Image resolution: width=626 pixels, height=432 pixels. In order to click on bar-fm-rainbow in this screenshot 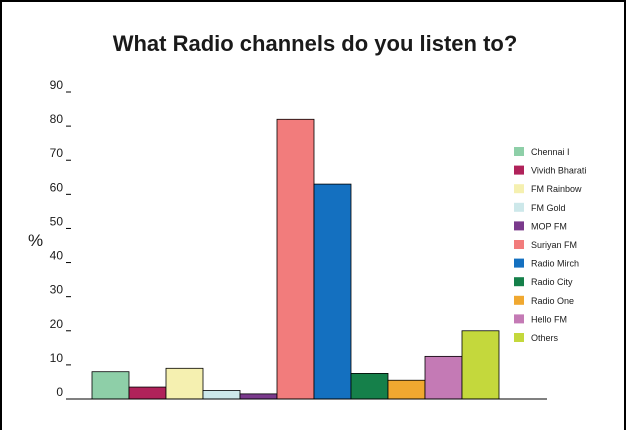, I will do `click(184, 383)`.